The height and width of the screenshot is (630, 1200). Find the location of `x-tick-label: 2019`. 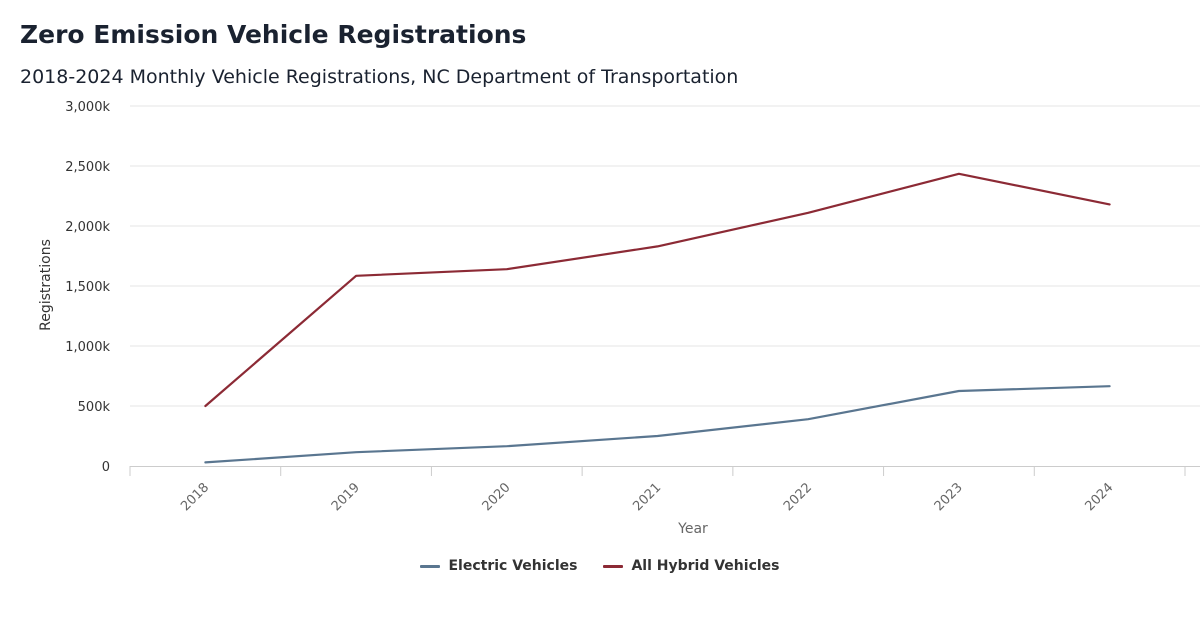

x-tick-label: 2019 is located at coordinates (346, 497).